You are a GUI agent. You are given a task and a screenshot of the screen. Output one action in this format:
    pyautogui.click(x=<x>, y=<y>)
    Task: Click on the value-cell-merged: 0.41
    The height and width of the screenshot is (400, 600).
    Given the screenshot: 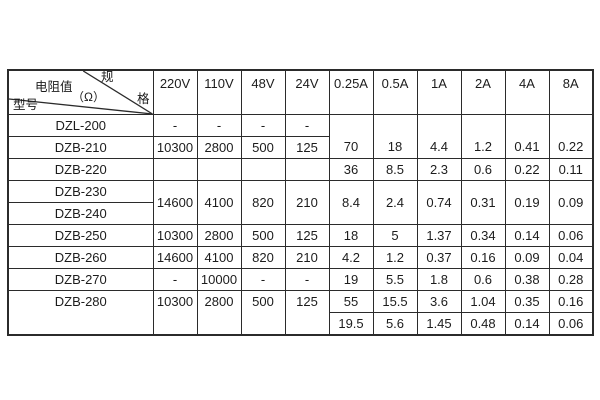 What is the action you would take?
    pyautogui.click(x=527, y=136)
    